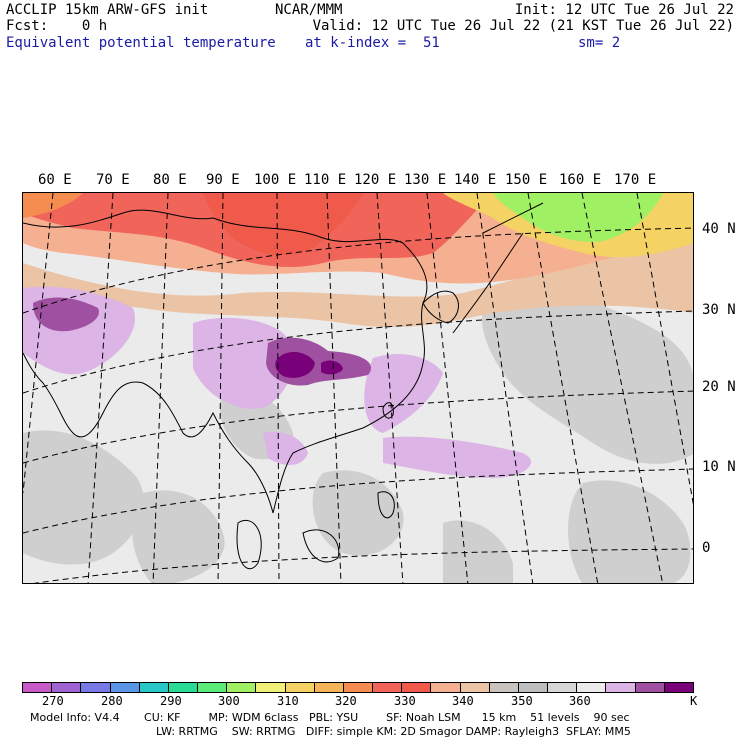  I want to click on smoothing: sm= 2, so click(599, 43).